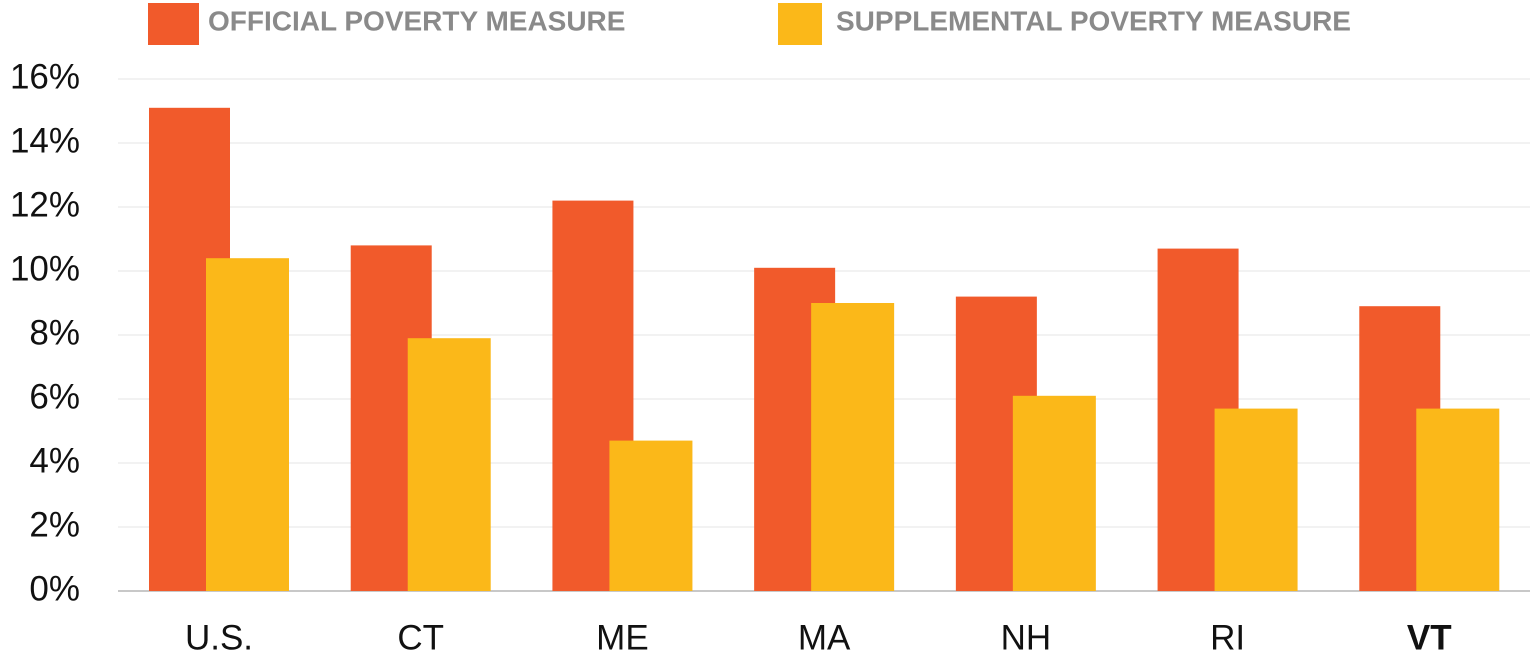 This screenshot has width=1530, height=662. I want to click on y-tick-label: 2%, so click(54, 524).